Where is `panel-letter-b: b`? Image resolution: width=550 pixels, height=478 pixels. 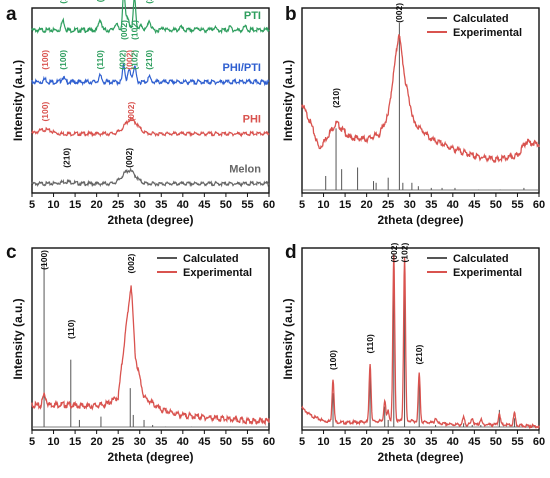 panel-letter-b: b is located at coordinates (291, 14).